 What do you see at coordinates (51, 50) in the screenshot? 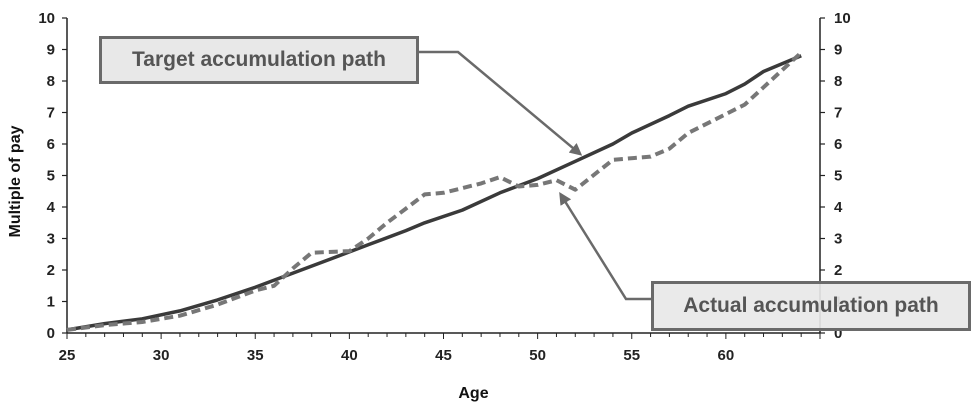
I see `y-tick-label: 9` at bounding box center [51, 50].